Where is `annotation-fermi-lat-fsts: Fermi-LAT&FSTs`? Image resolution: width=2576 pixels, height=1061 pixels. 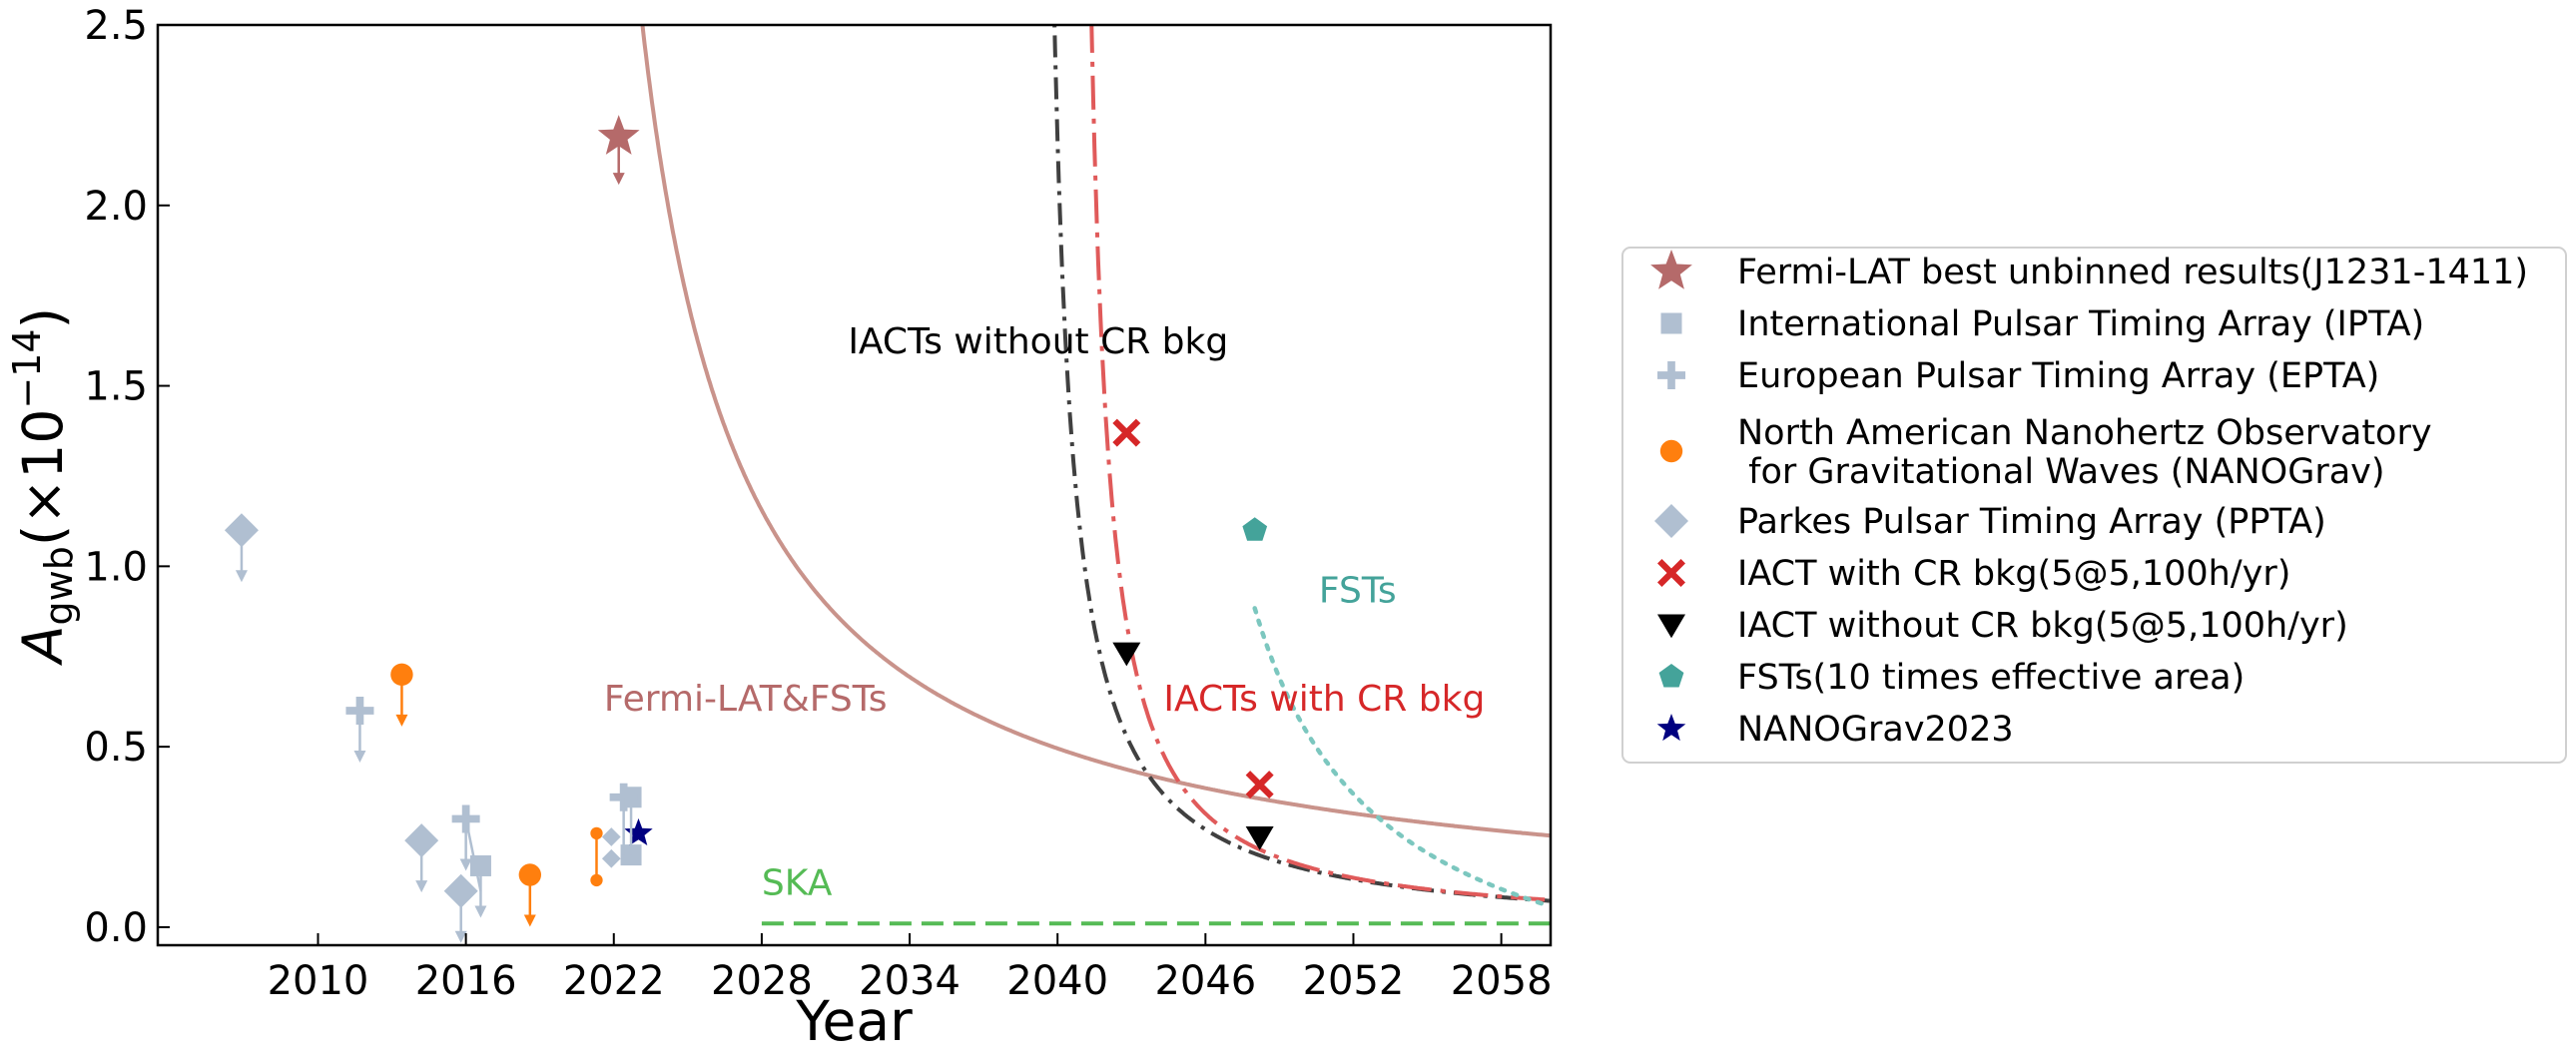 annotation-fermi-lat-fsts: Fermi-LAT&FSTs is located at coordinates (746, 699).